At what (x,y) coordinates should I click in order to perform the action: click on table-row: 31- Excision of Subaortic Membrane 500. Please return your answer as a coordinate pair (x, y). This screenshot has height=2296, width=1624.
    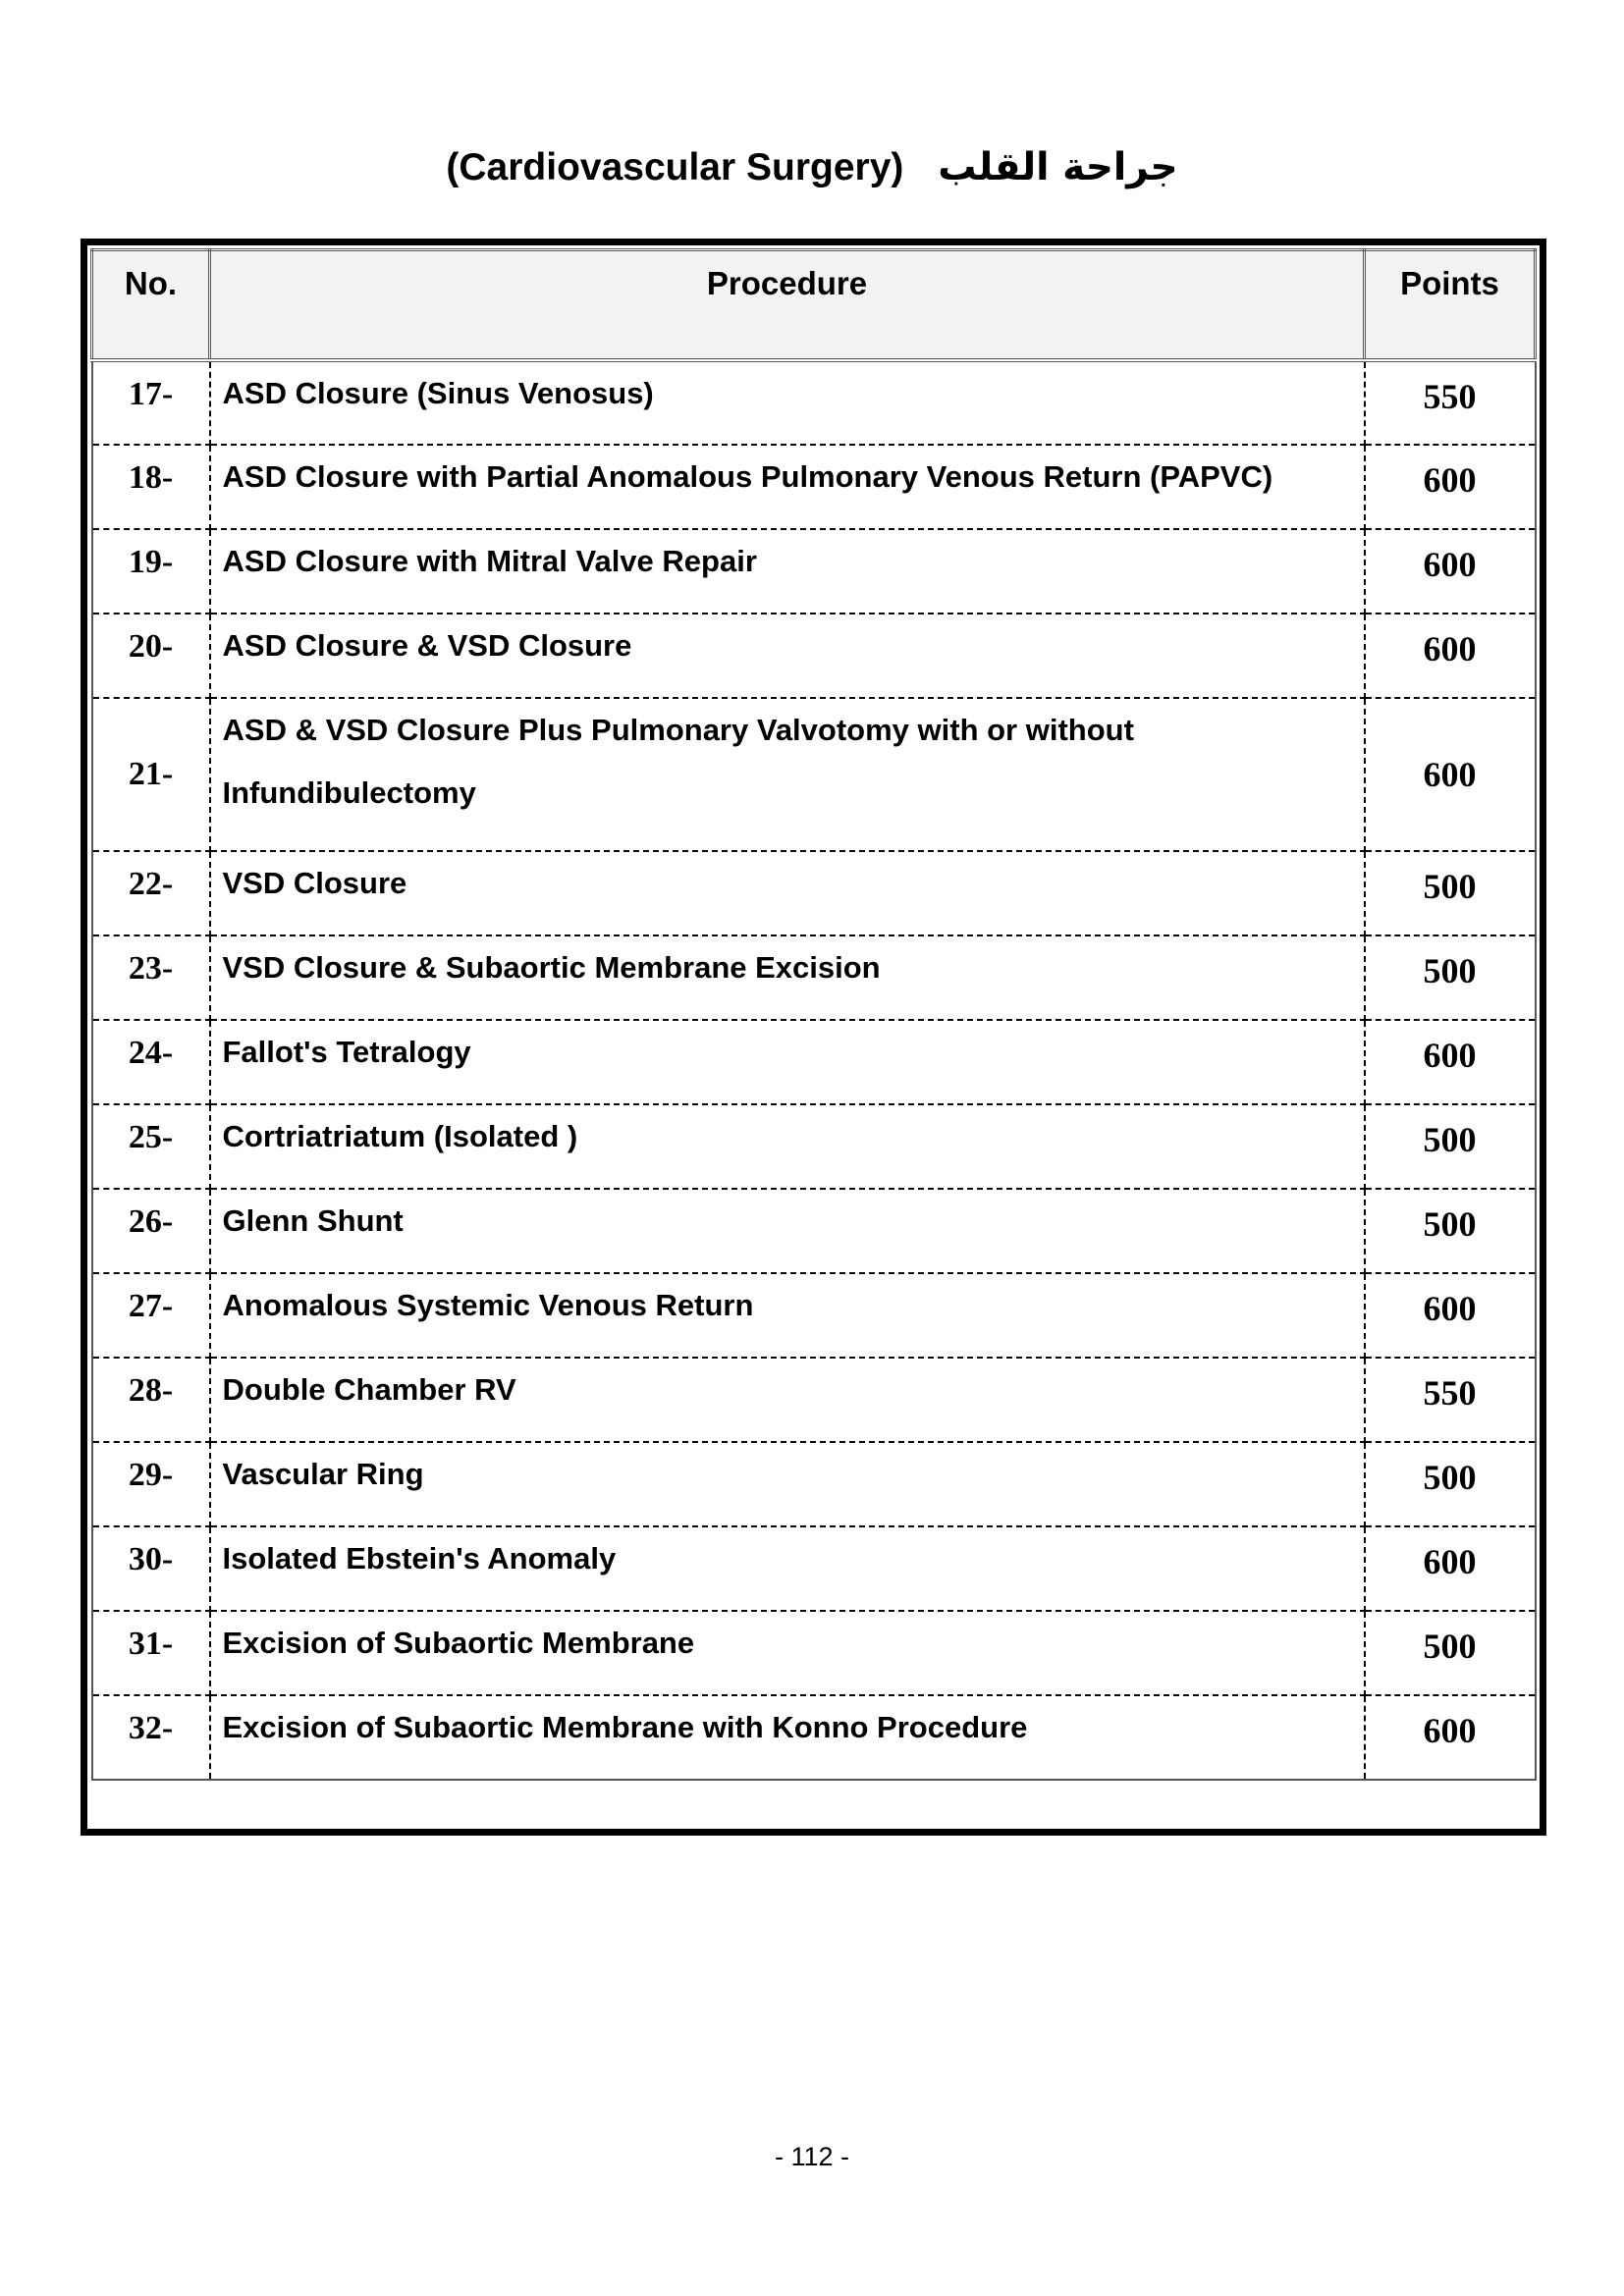
    Looking at the image, I should click on (813, 1653).